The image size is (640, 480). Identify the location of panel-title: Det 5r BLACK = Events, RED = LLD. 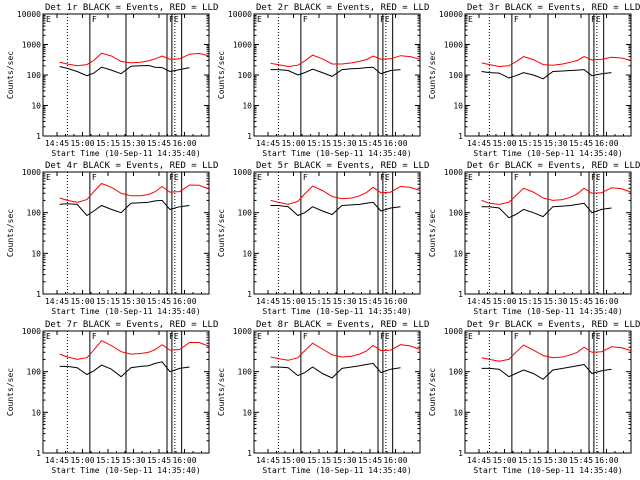
(342, 166).